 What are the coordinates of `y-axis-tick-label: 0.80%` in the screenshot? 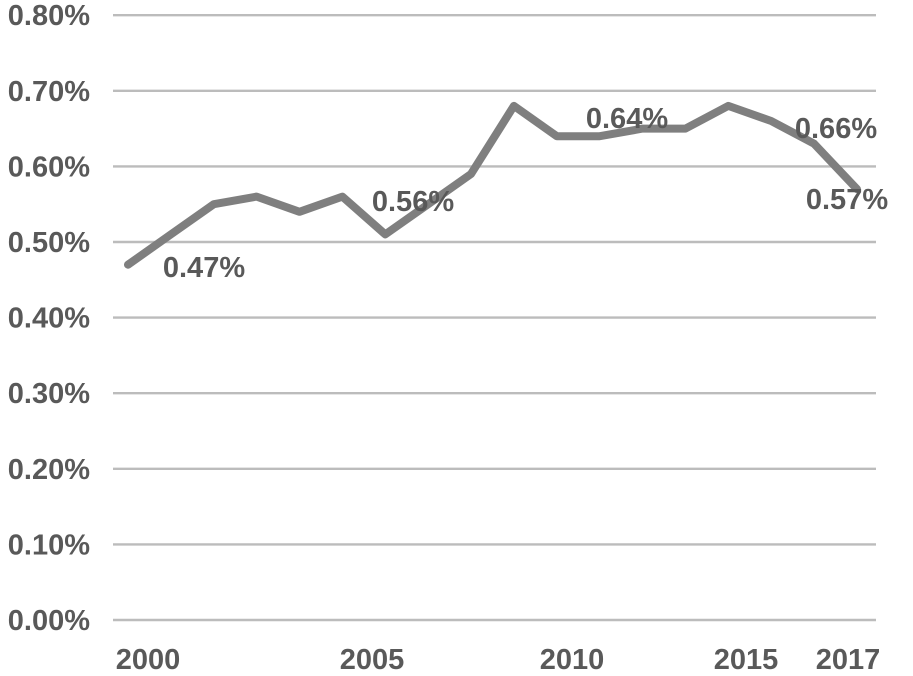 It's located at (49, 16).